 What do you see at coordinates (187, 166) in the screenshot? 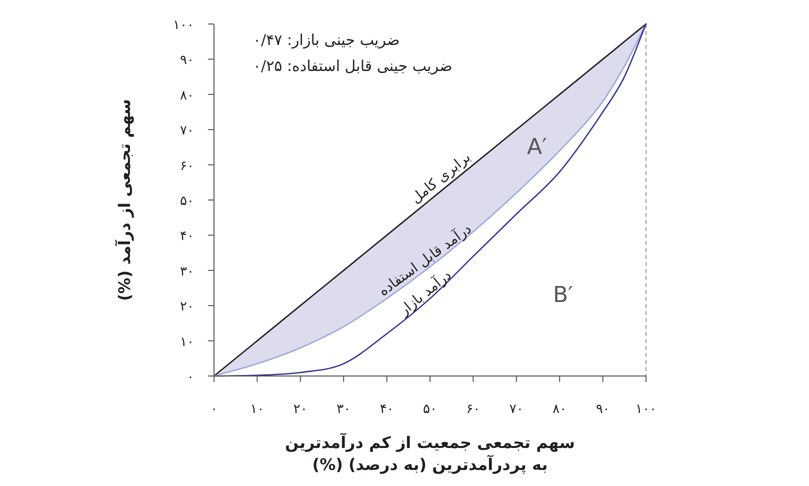
I see `y-tick-label: ۶۰` at bounding box center [187, 166].